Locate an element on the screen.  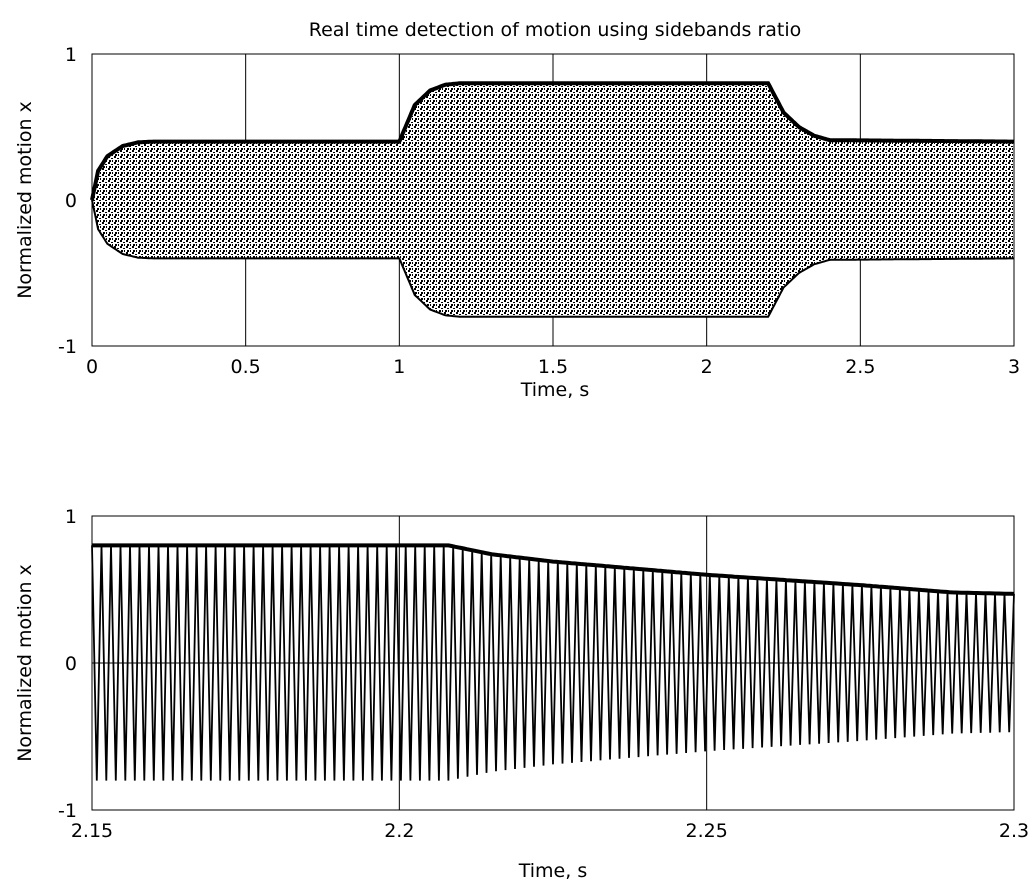
top-y-tick-label: -1 is located at coordinates (67, 347).